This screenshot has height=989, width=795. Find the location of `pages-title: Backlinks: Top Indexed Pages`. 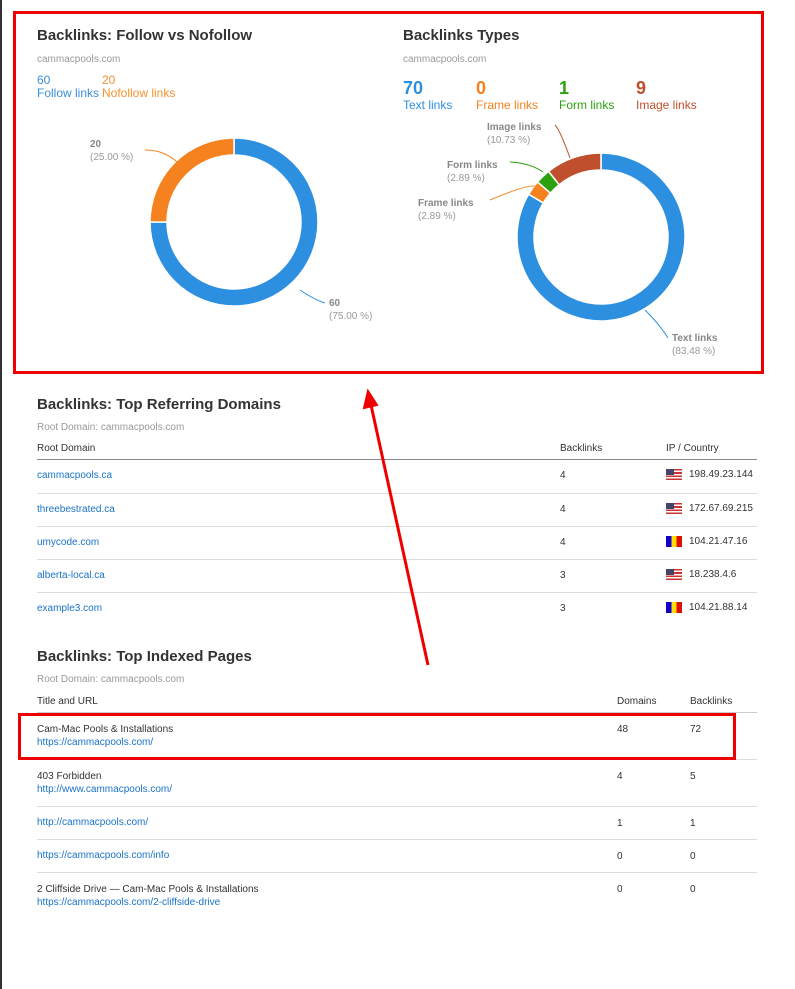

pages-title: Backlinks: Top Indexed Pages is located at coordinates (144, 656).